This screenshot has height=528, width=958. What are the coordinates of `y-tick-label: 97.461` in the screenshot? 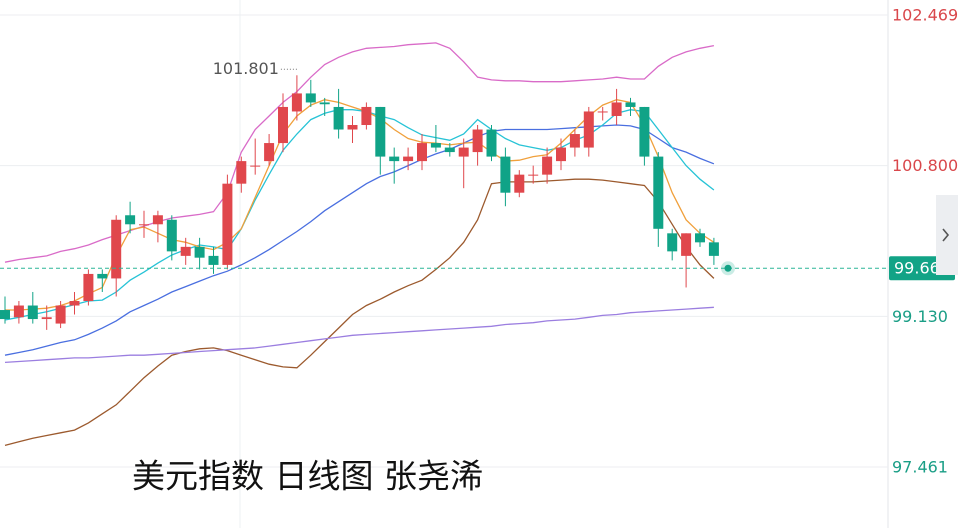 It's located at (920, 466).